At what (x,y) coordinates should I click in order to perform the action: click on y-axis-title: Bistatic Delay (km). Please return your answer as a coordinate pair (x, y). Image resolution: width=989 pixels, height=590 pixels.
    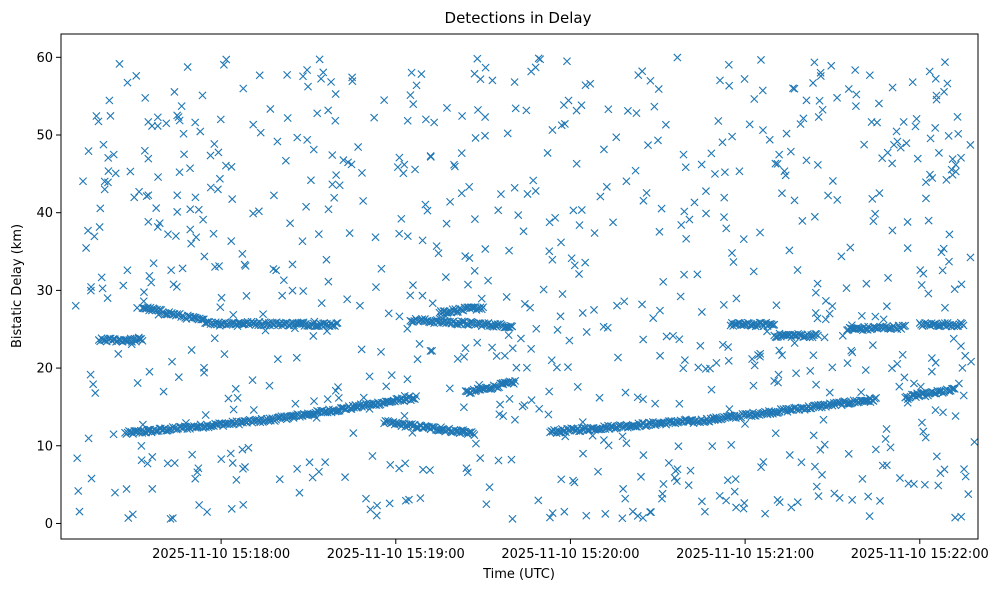
    Looking at the image, I should click on (17, 286).